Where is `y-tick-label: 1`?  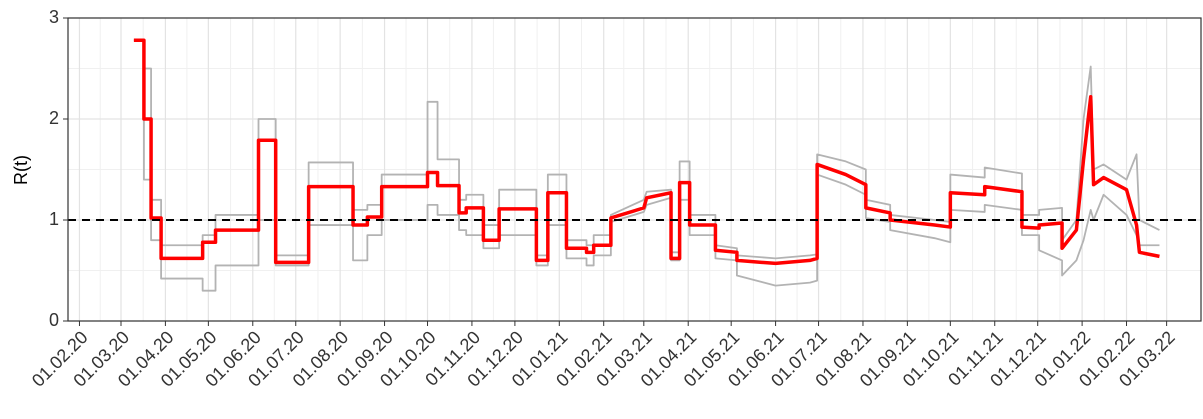 y-tick-label: 1 is located at coordinates (54, 219).